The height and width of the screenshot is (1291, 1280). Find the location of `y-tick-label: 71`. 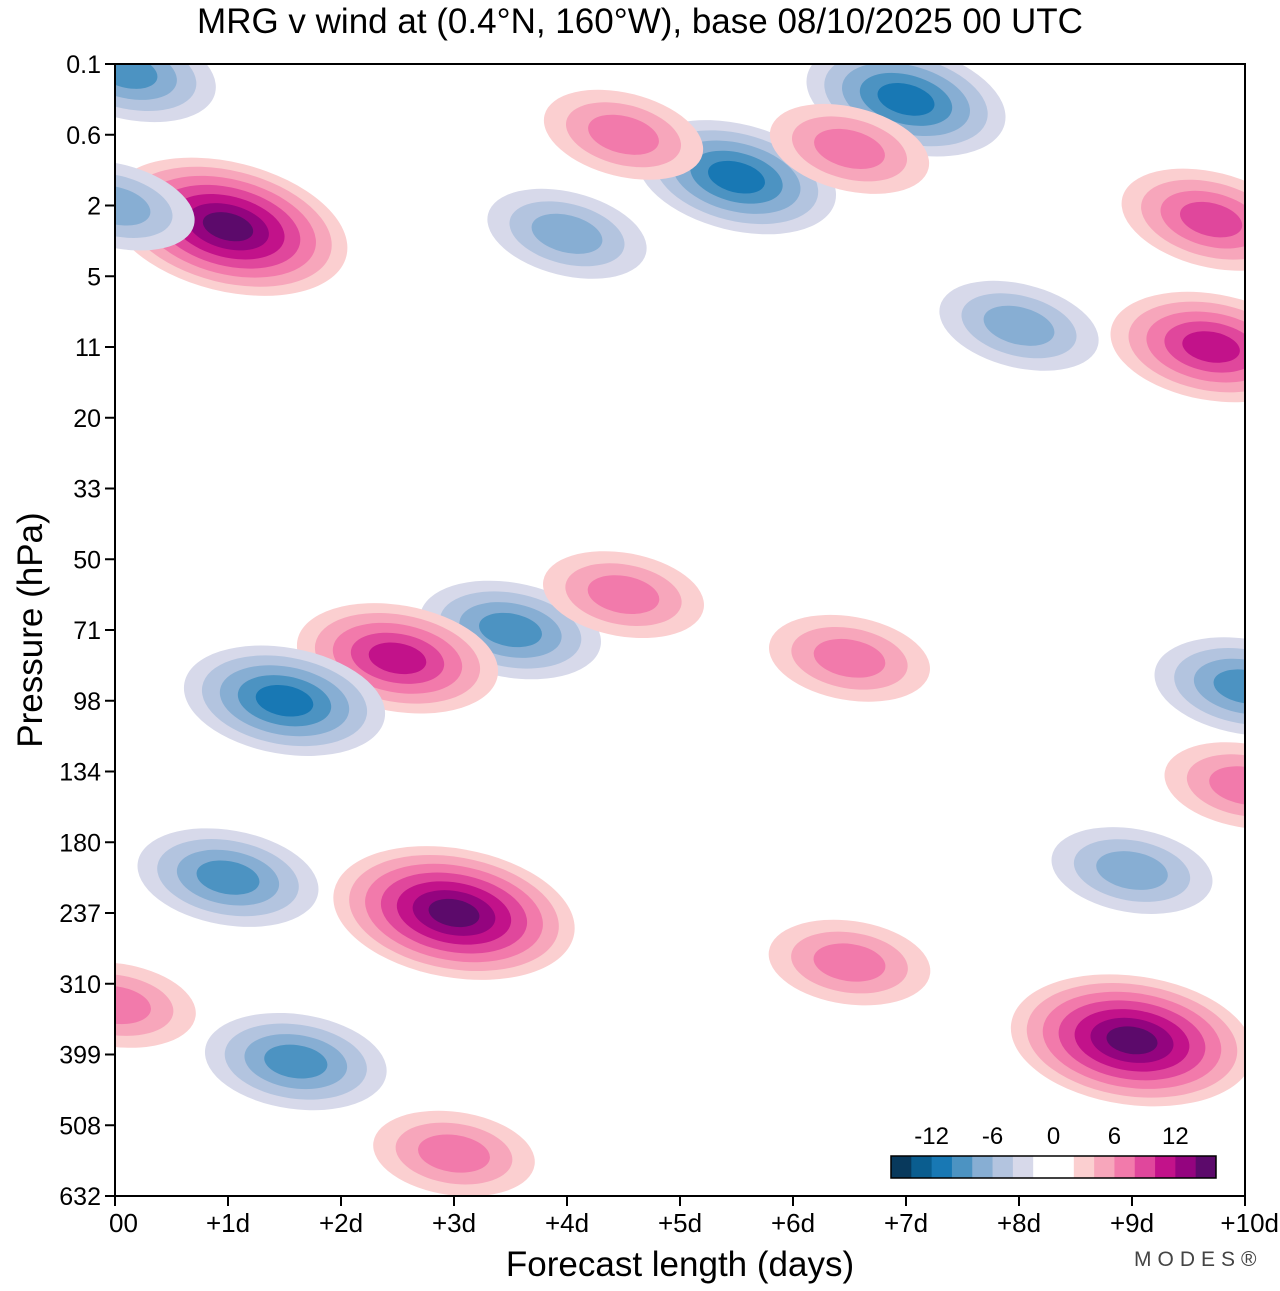

y-tick-label: 71 is located at coordinates (87, 631).